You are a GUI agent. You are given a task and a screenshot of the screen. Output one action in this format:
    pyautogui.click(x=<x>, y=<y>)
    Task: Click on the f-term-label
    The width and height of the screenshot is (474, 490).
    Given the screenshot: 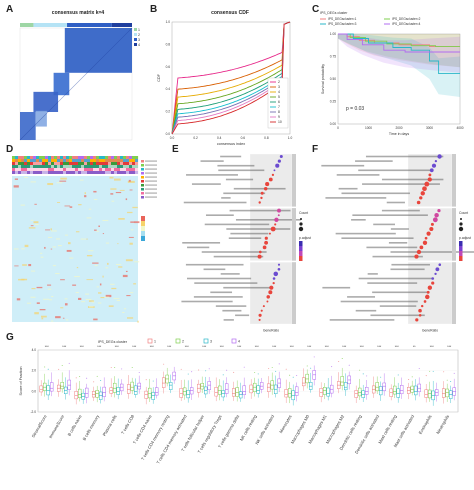 What is the action you would take?
    pyautogui.click(x=395, y=202)
    